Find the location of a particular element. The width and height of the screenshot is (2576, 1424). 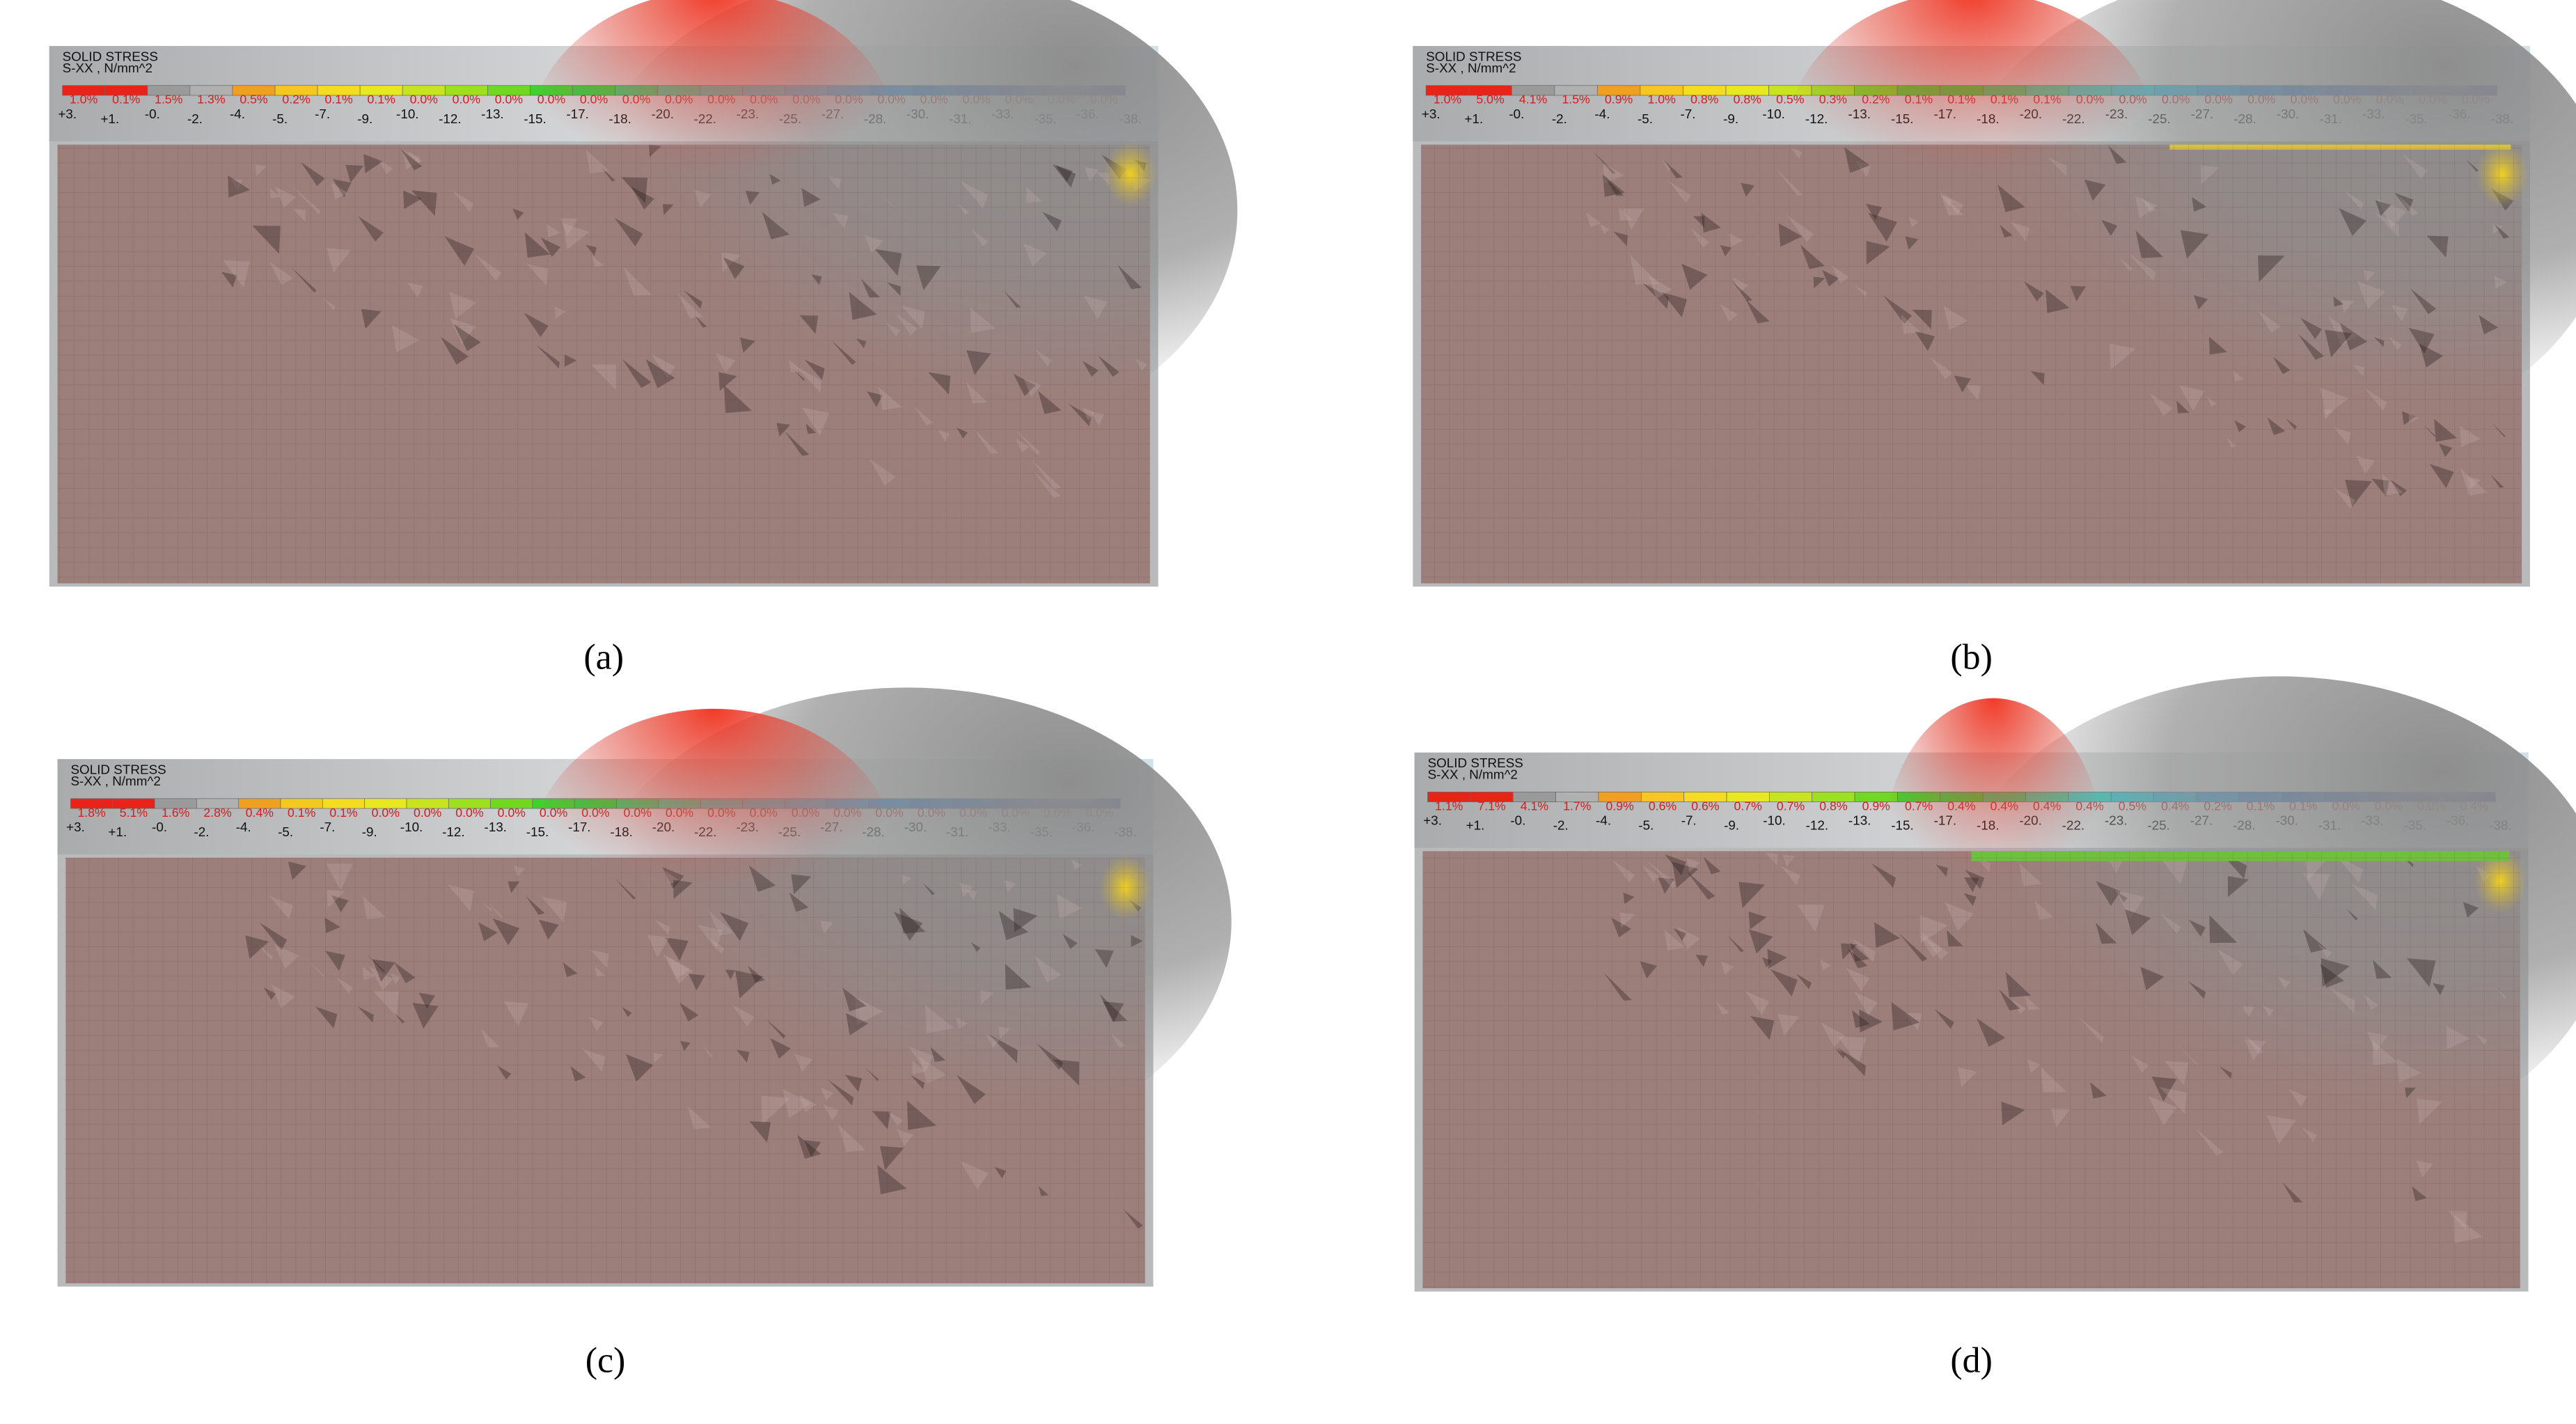

legend-percentage: 2.8% is located at coordinates (217, 813).